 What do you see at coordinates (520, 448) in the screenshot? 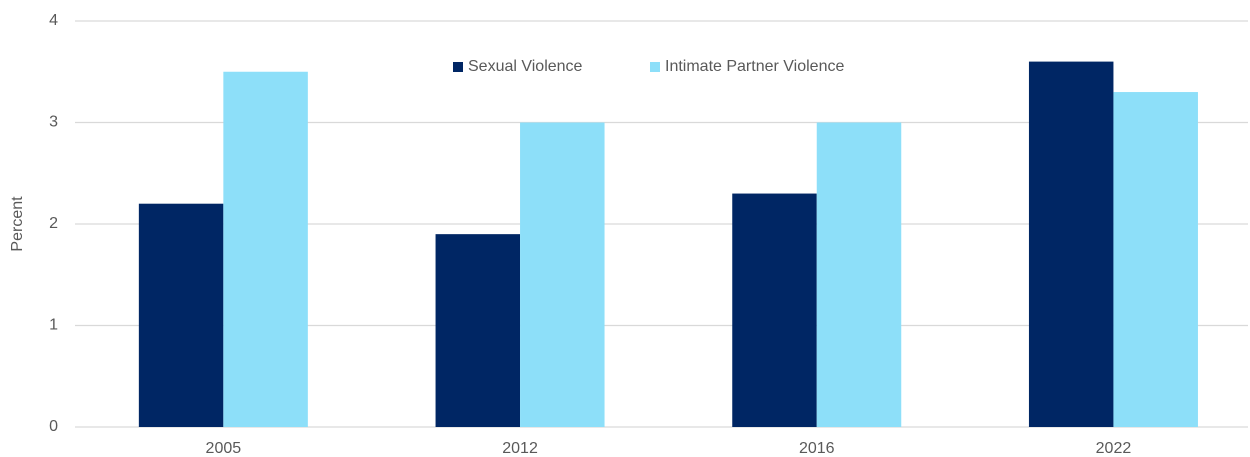
I see `x-tick-label: 2012` at bounding box center [520, 448].